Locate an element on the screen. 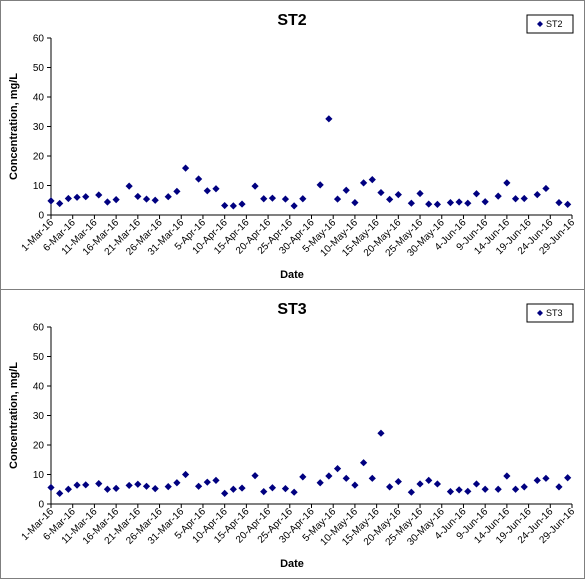 This screenshot has width=585, height=579. legend-label: ST3 is located at coordinates (554, 313).